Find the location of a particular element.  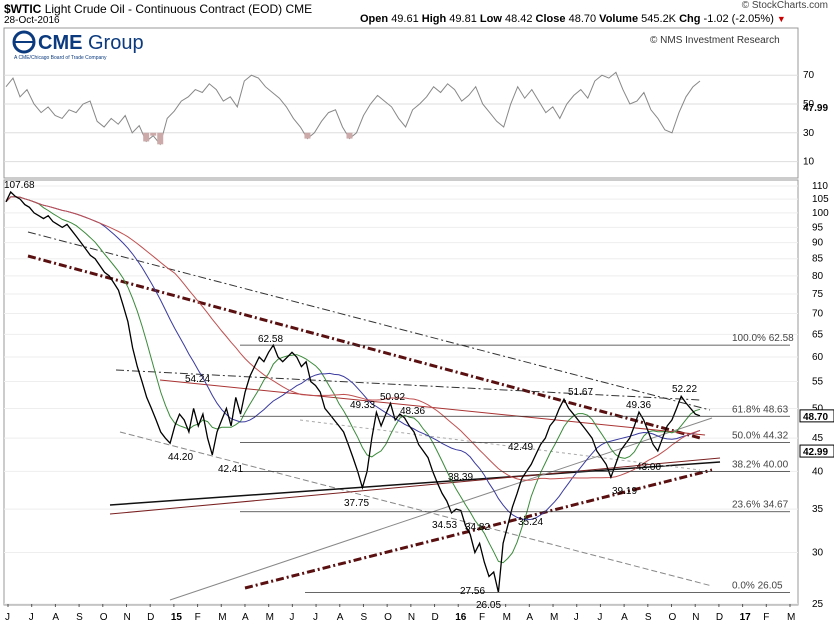

extreme-label: 34.53 is located at coordinates (444, 525).